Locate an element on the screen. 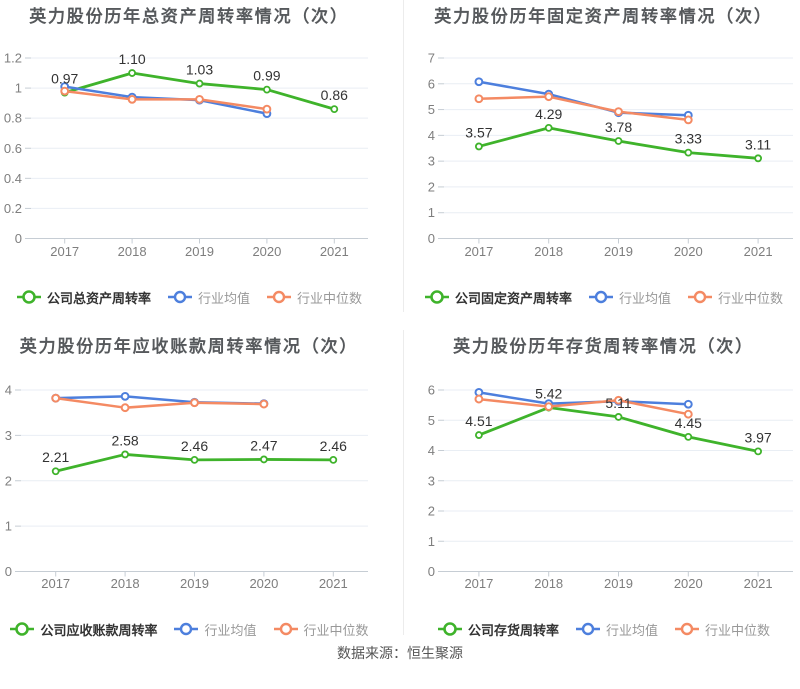 The width and height of the screenshot is (800, 689). legend-item-company: 公司固定资产周转率 is located at coordinates (498, 297).